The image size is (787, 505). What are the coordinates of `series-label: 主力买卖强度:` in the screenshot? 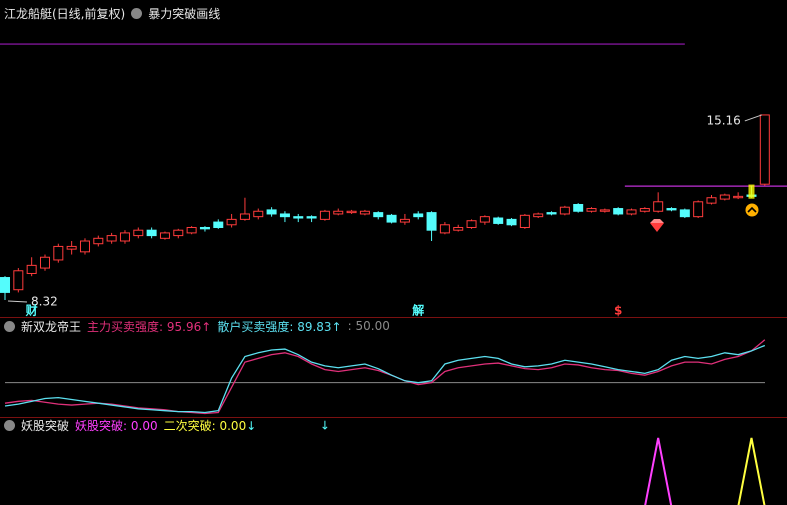 It's located at (125, 326).